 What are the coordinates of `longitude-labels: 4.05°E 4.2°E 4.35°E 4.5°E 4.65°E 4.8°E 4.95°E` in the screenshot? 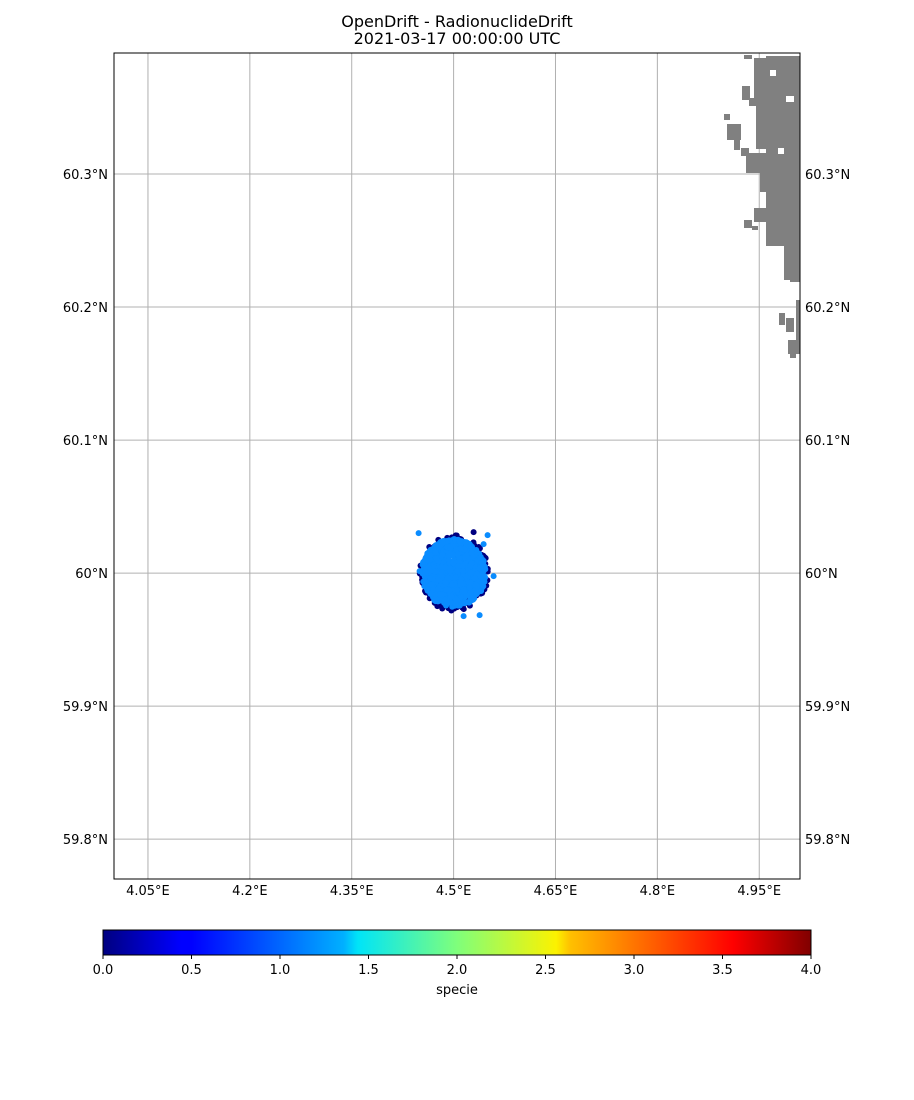 It's located at (453, 891).